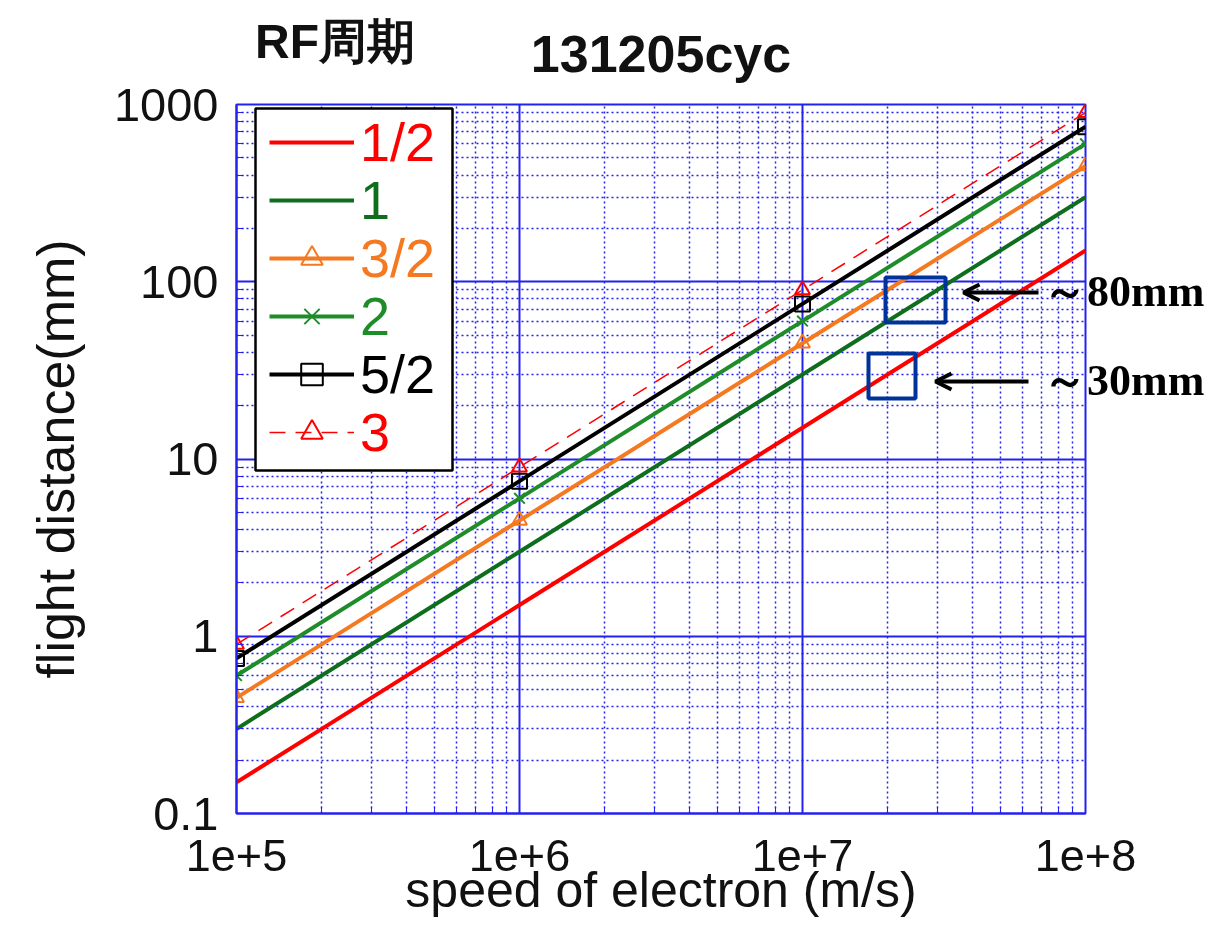 The height and width of the screenshot is (937, 1221). I want to click on y-axis-title: flight distance(mm), so click(55, 459).